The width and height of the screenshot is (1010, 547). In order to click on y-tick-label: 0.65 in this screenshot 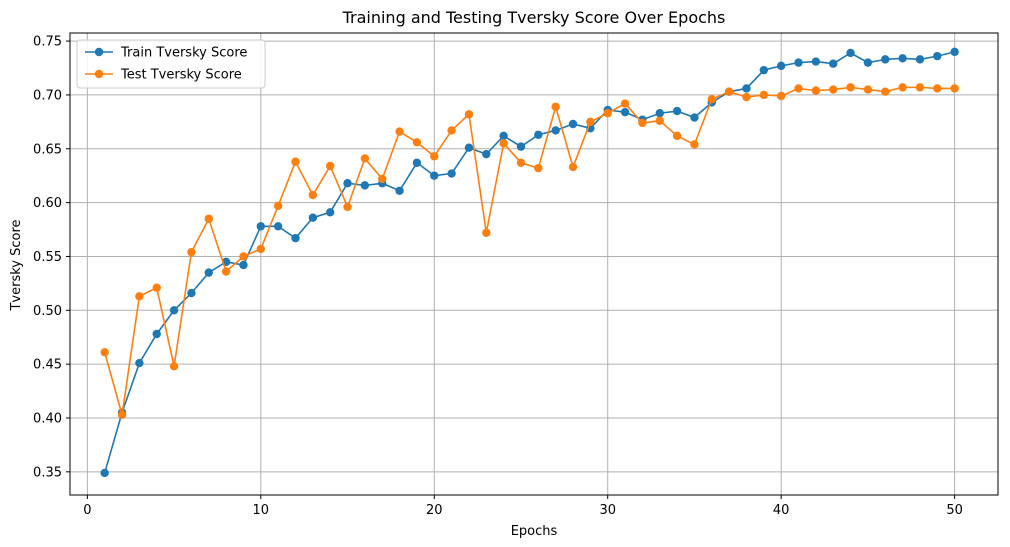, I will do `click(47, 149)`.